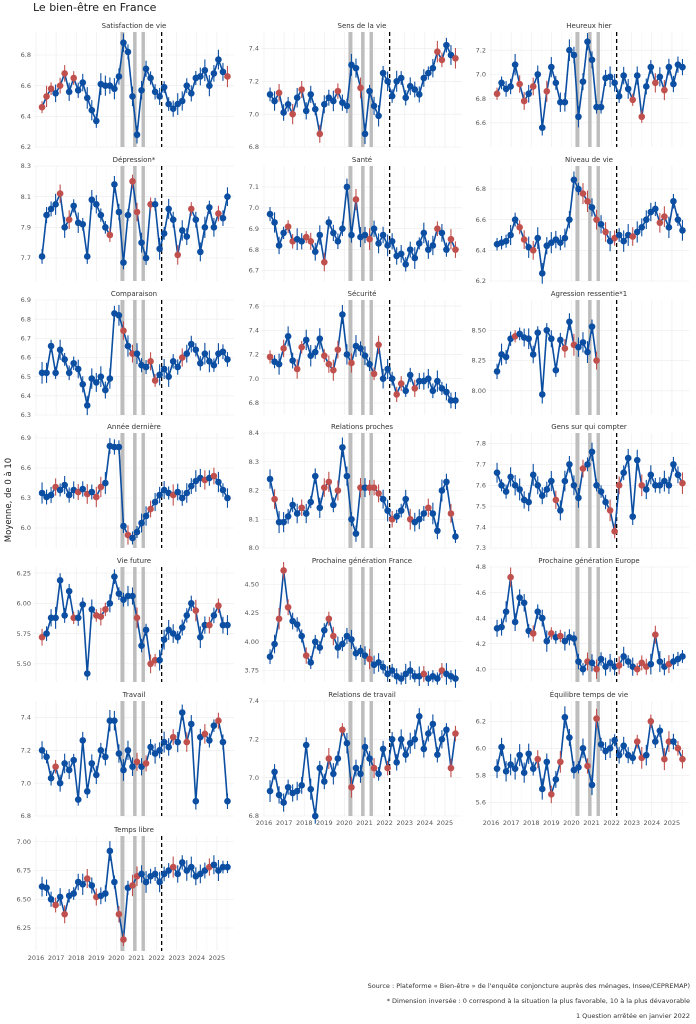 The height and width of the screenshot is (1024, 696). I want to click on x-tick-label: 2018, so click(531, 823).